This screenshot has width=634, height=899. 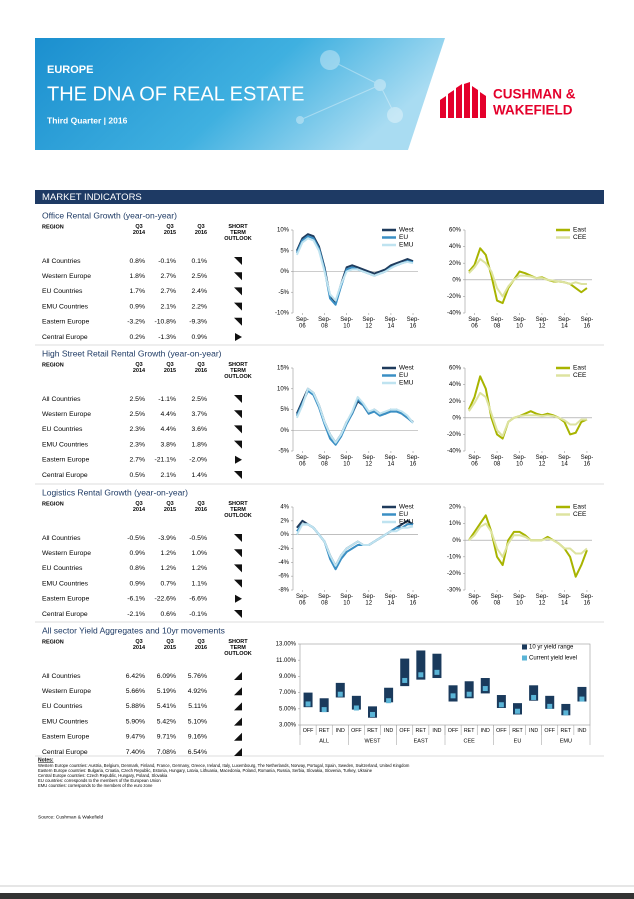 What do you see at coordinates (519, 323) in the screenshot?
I see `x-tick-label: Sep-10` at bounding box center [519, 323].